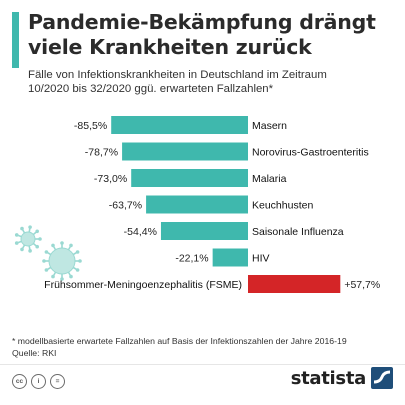 Image resolution: width=405 pixels, height=405 pixels. I want to click on category-label-1: Norovirus-Gastroenteritis, so click(310, 153).